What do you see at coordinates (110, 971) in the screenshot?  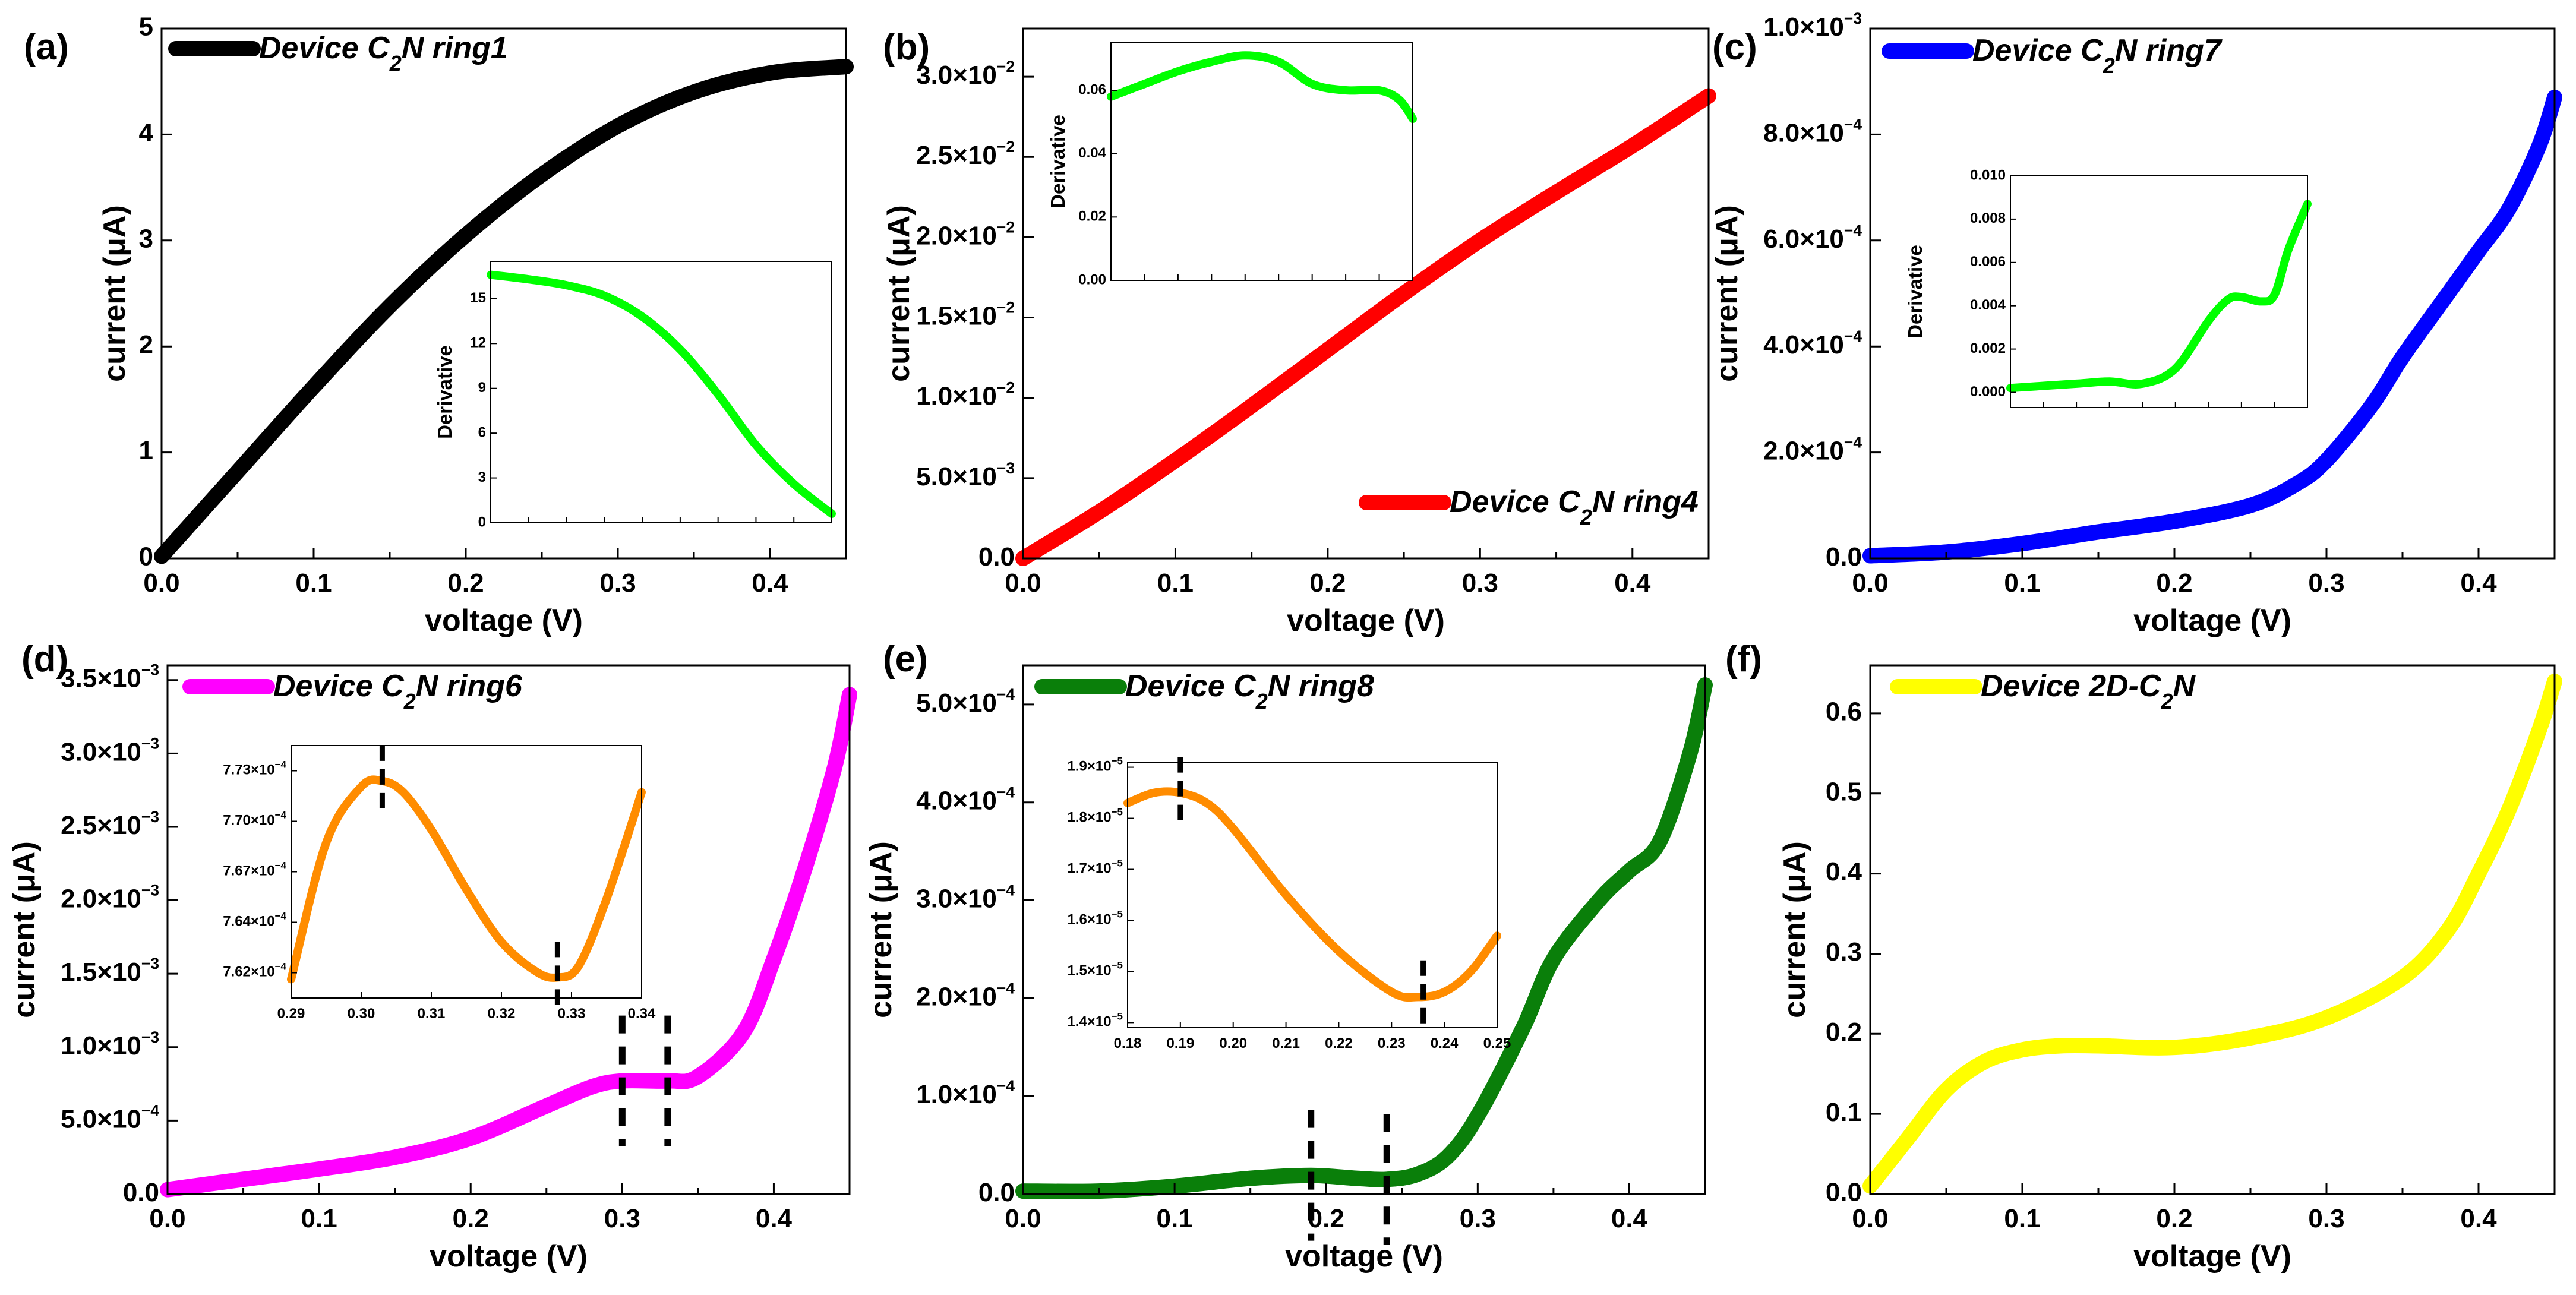 I see `y-tick-label: 1.5×10⁻³` at bounding box center [110, 971].